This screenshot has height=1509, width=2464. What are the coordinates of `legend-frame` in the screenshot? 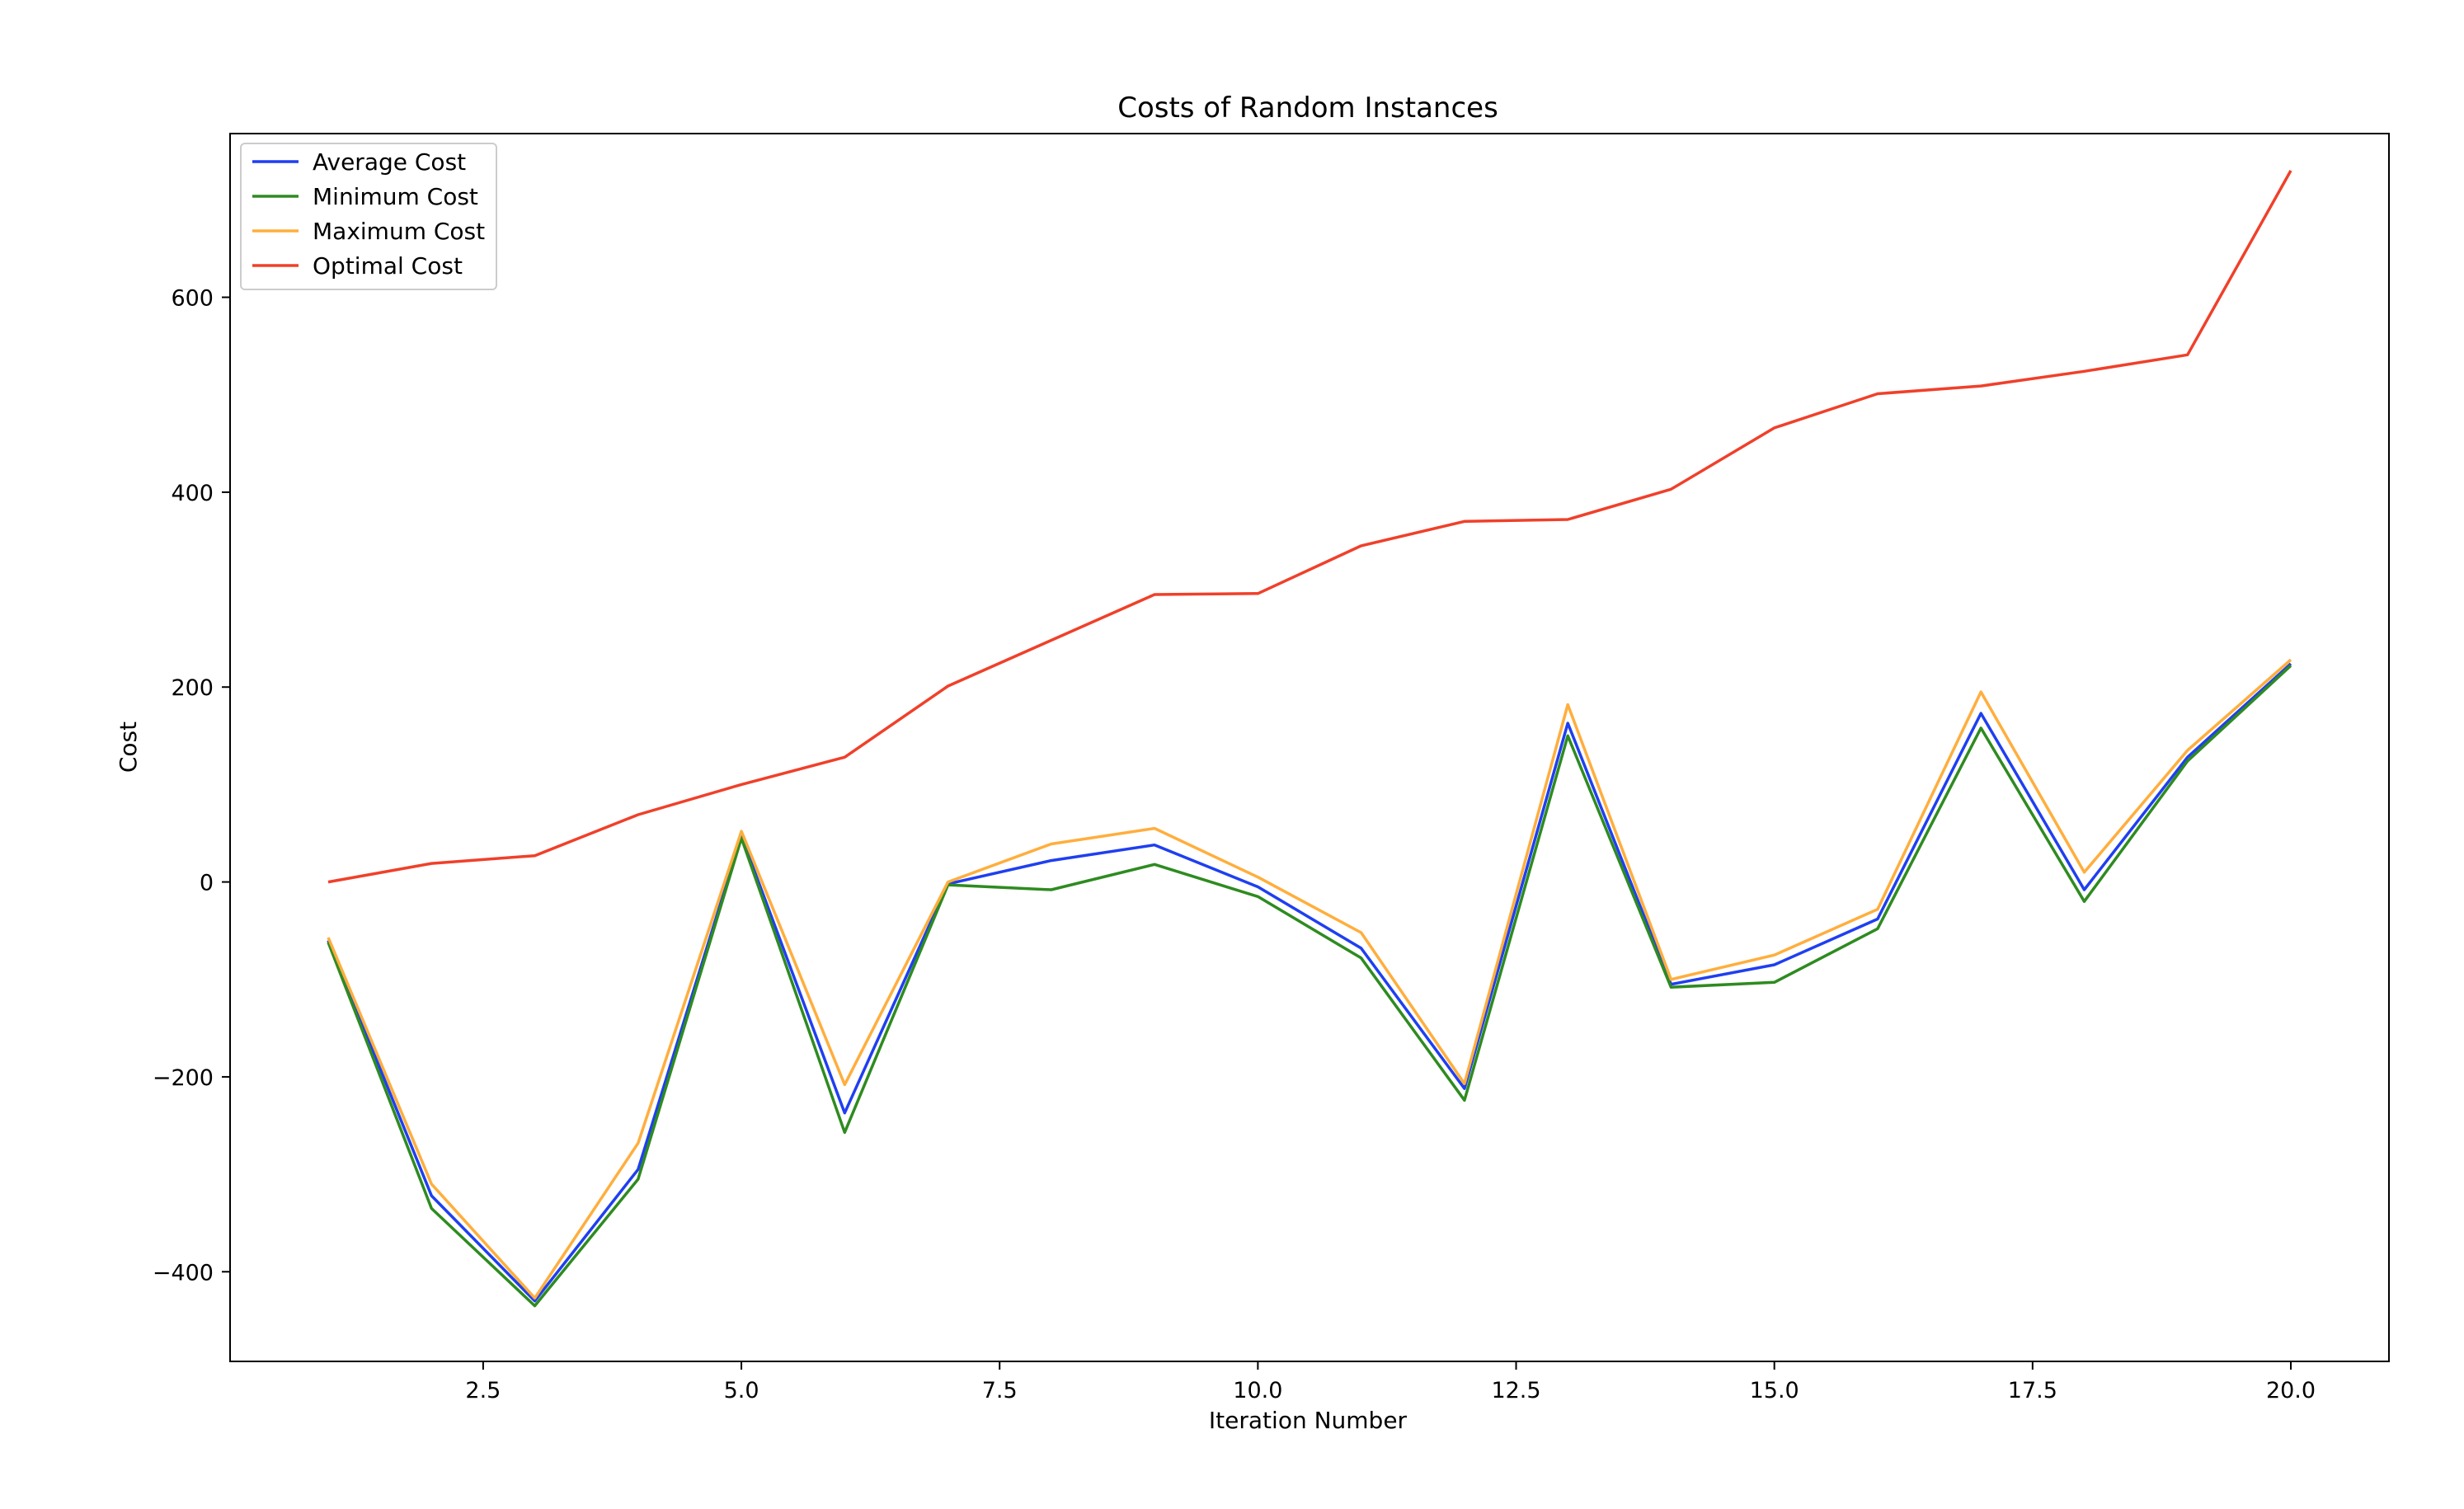 It's located at (368, 216).